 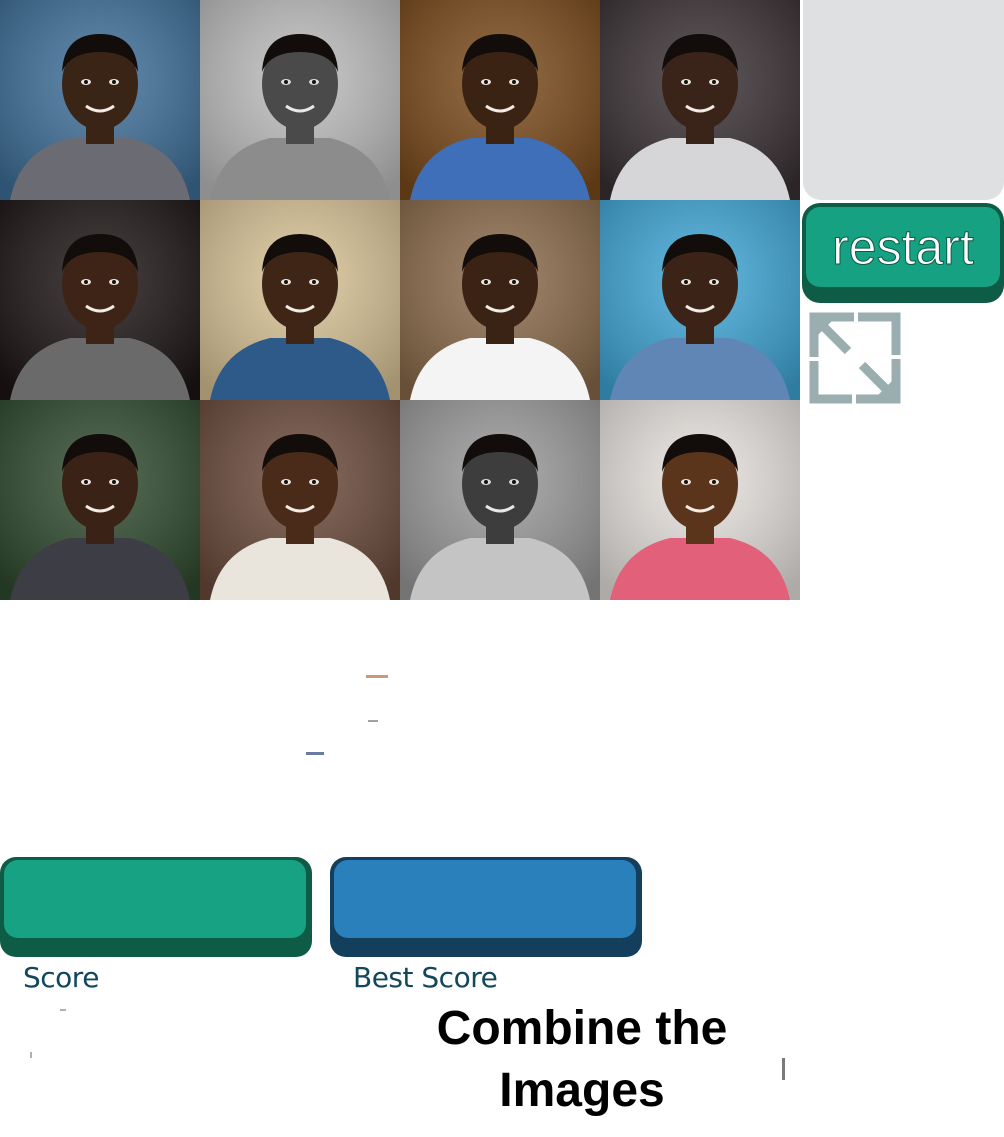 What do you see at coordinates (155, 899) in the screenshot?
I see `score-board-face` at bounding box center [155, 899].